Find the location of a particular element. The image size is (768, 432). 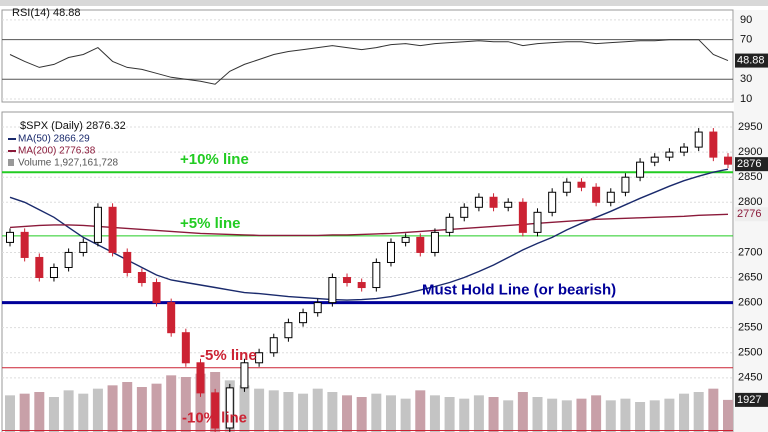

ma-line is located at coordinates (369, 225).